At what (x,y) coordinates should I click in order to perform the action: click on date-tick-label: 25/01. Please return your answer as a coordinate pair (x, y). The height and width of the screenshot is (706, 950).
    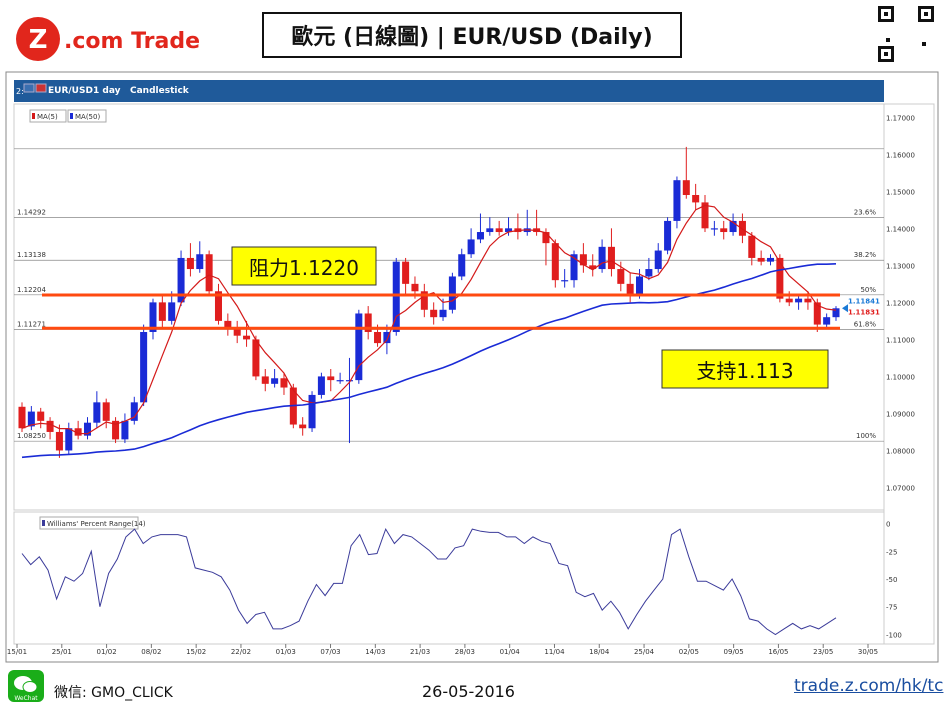
    Looking at the image, I should click on (62, 652).